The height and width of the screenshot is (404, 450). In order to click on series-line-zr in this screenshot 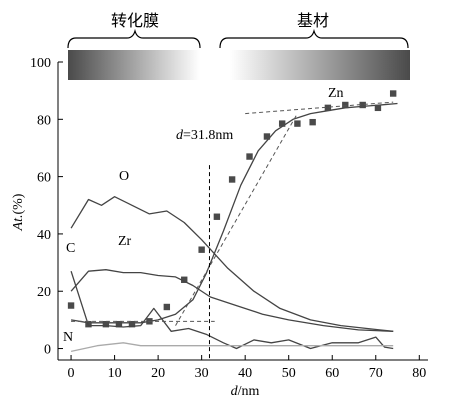, I will do `click(232, 300)`.